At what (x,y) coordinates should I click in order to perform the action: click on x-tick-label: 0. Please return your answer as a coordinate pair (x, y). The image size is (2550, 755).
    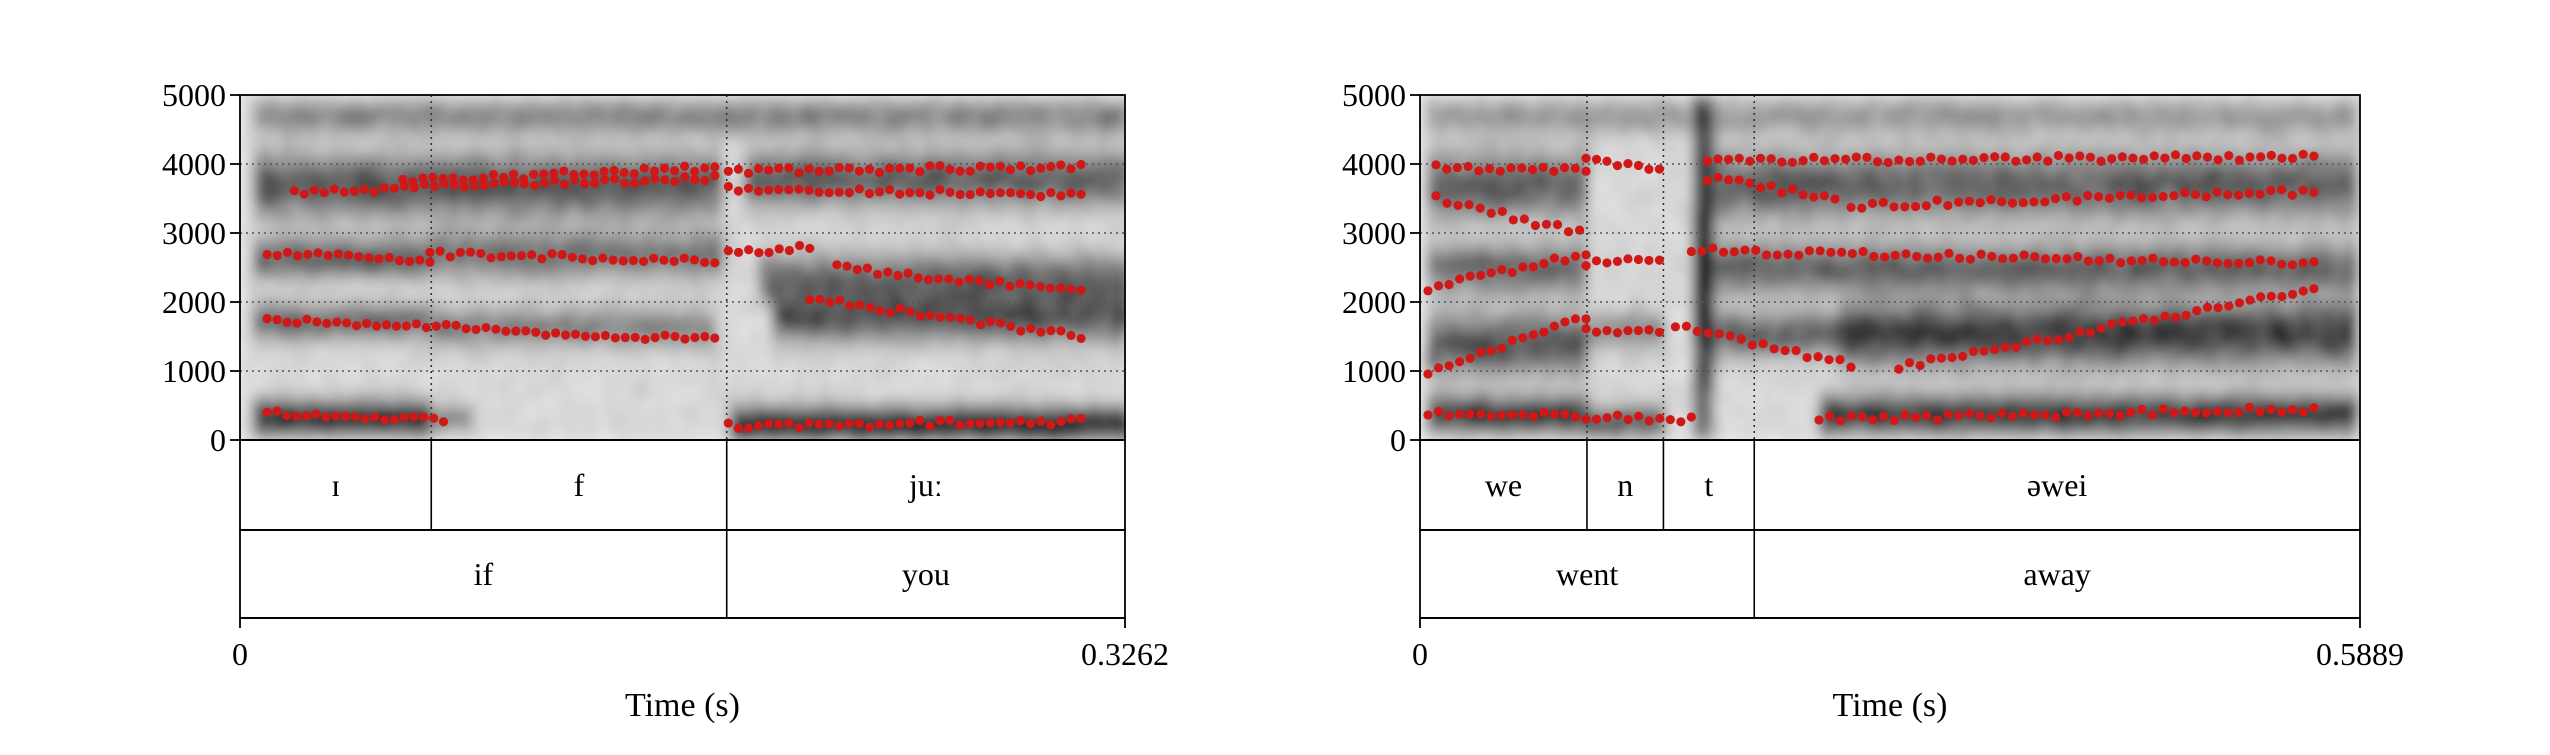
    Looking at the image, I should click on (240, 654).